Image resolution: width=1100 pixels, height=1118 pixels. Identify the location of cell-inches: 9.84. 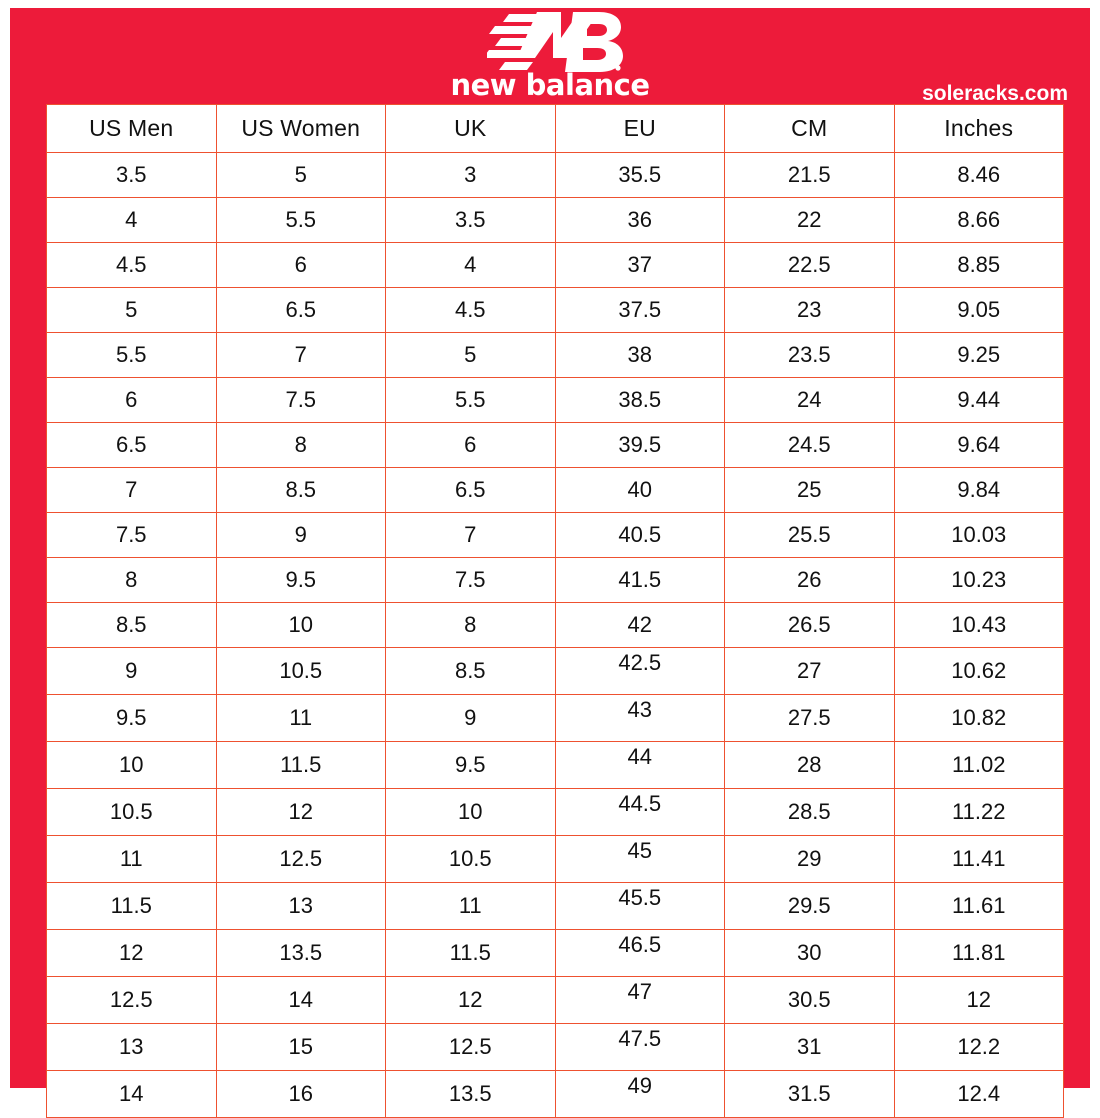
(978, 490).